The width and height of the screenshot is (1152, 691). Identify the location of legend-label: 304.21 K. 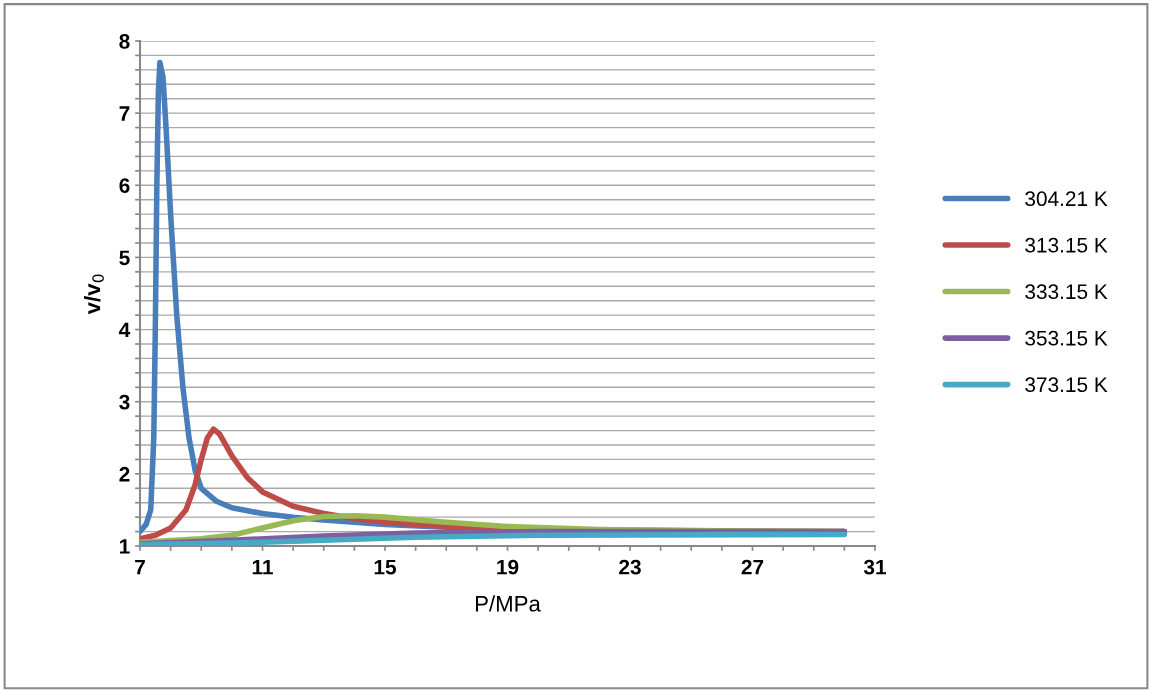
(1066, 199).